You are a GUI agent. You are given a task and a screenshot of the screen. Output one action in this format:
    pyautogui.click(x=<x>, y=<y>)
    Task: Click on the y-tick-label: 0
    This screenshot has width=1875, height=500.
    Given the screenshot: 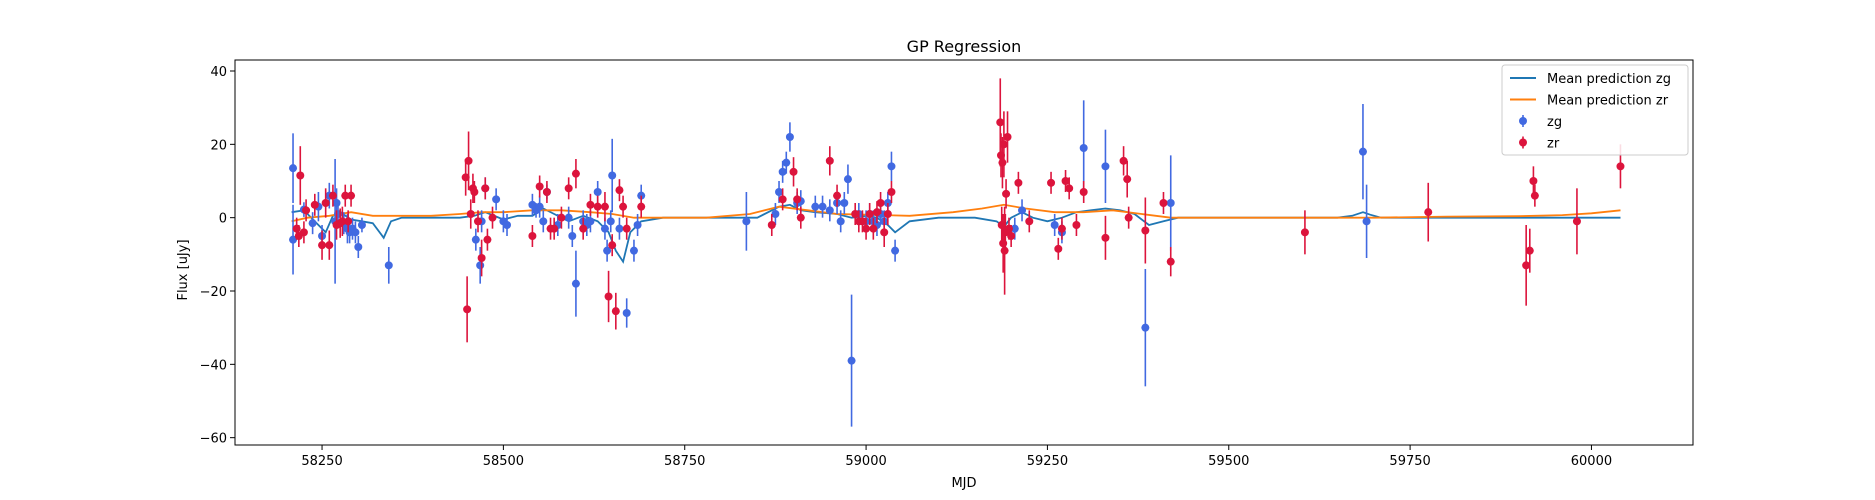 What is the action you would take?
    pyautogui.click(x=223, y=219)
    